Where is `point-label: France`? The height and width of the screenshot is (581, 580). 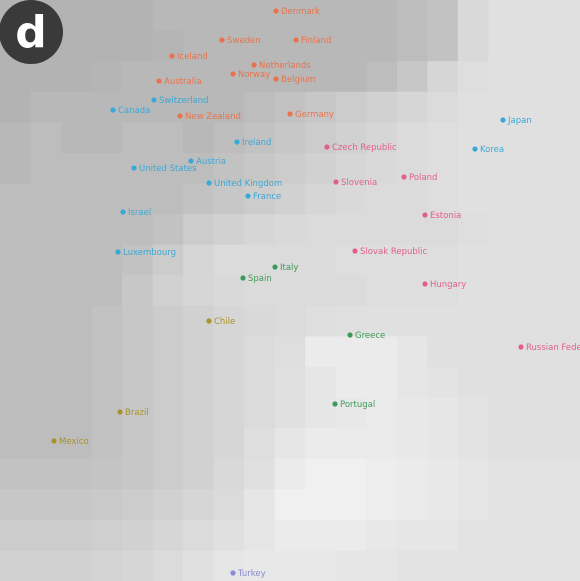 point-label: France is located at coordinates (267, 197).